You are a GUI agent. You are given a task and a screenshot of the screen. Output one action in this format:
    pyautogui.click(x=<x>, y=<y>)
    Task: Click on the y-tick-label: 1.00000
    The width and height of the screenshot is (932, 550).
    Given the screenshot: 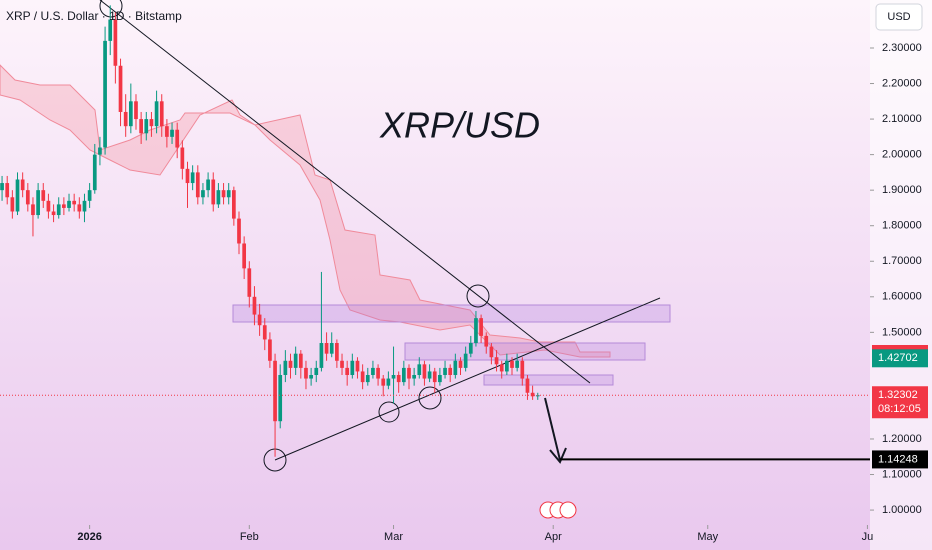 What is the action you would take?
    pyautogui.click(x=902, y=510)
    